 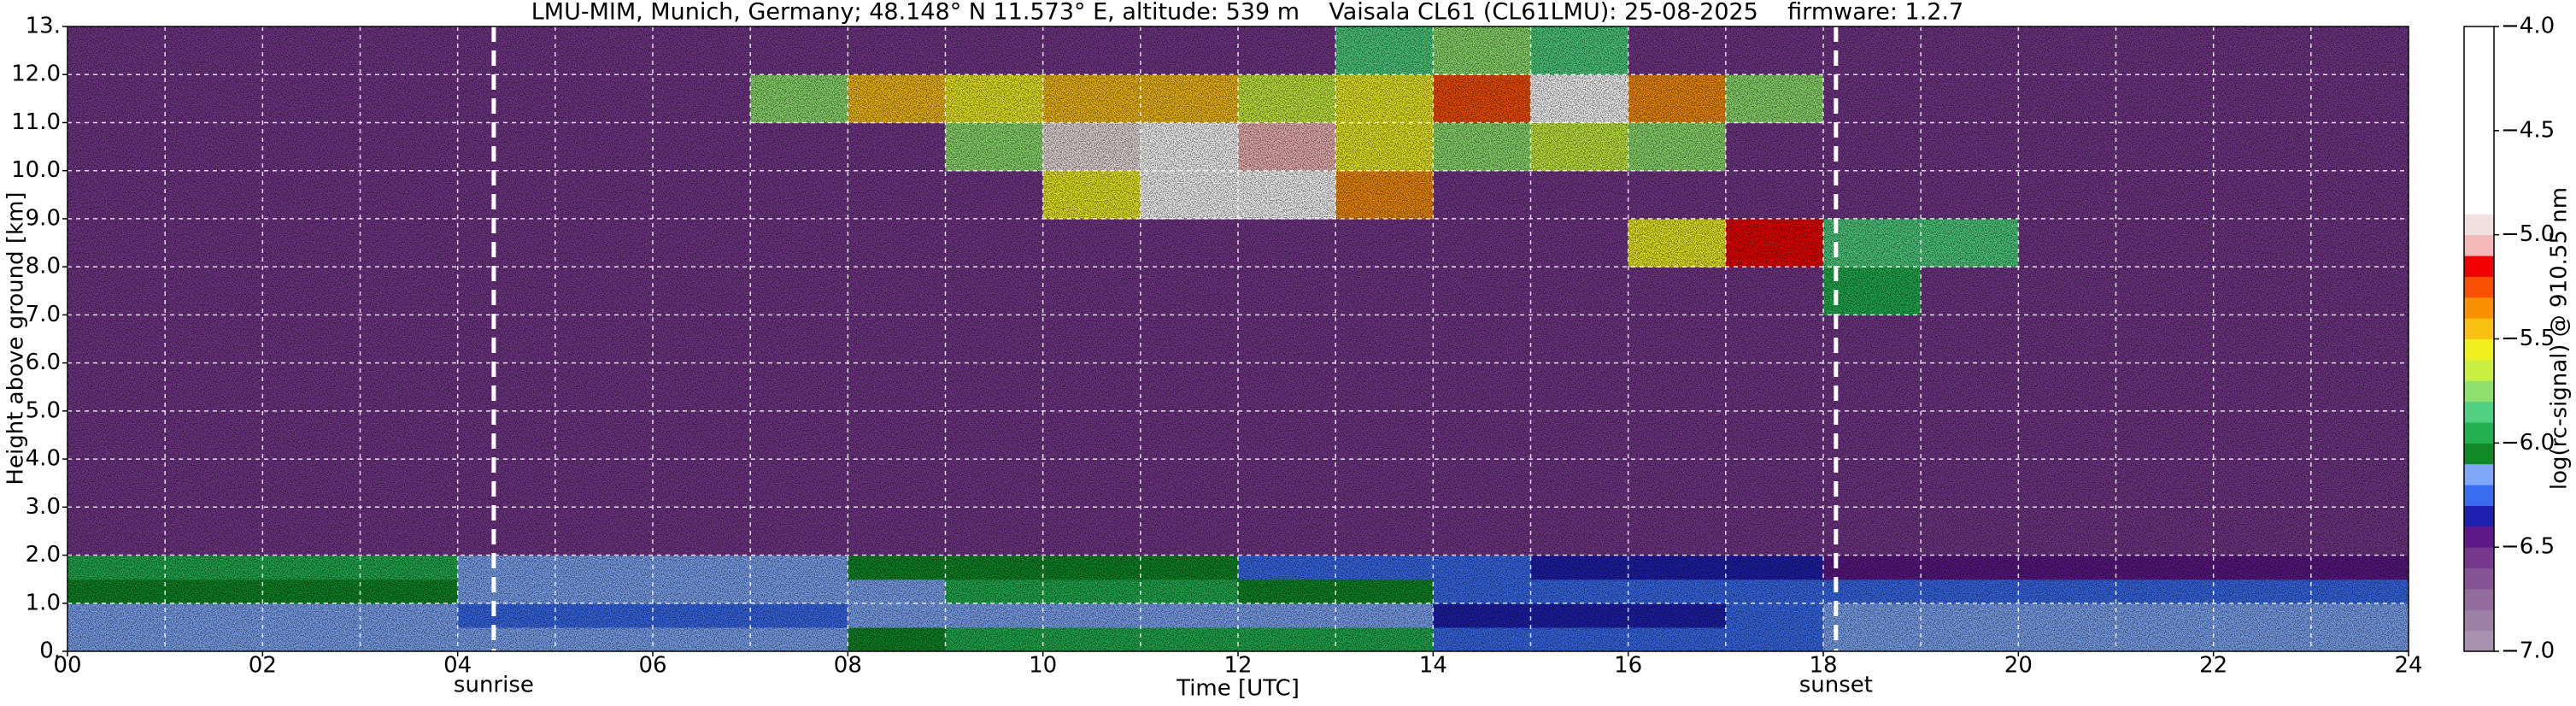 I want to click on colorbar-tick-label: −5.5, so click(x=2528, y=338).